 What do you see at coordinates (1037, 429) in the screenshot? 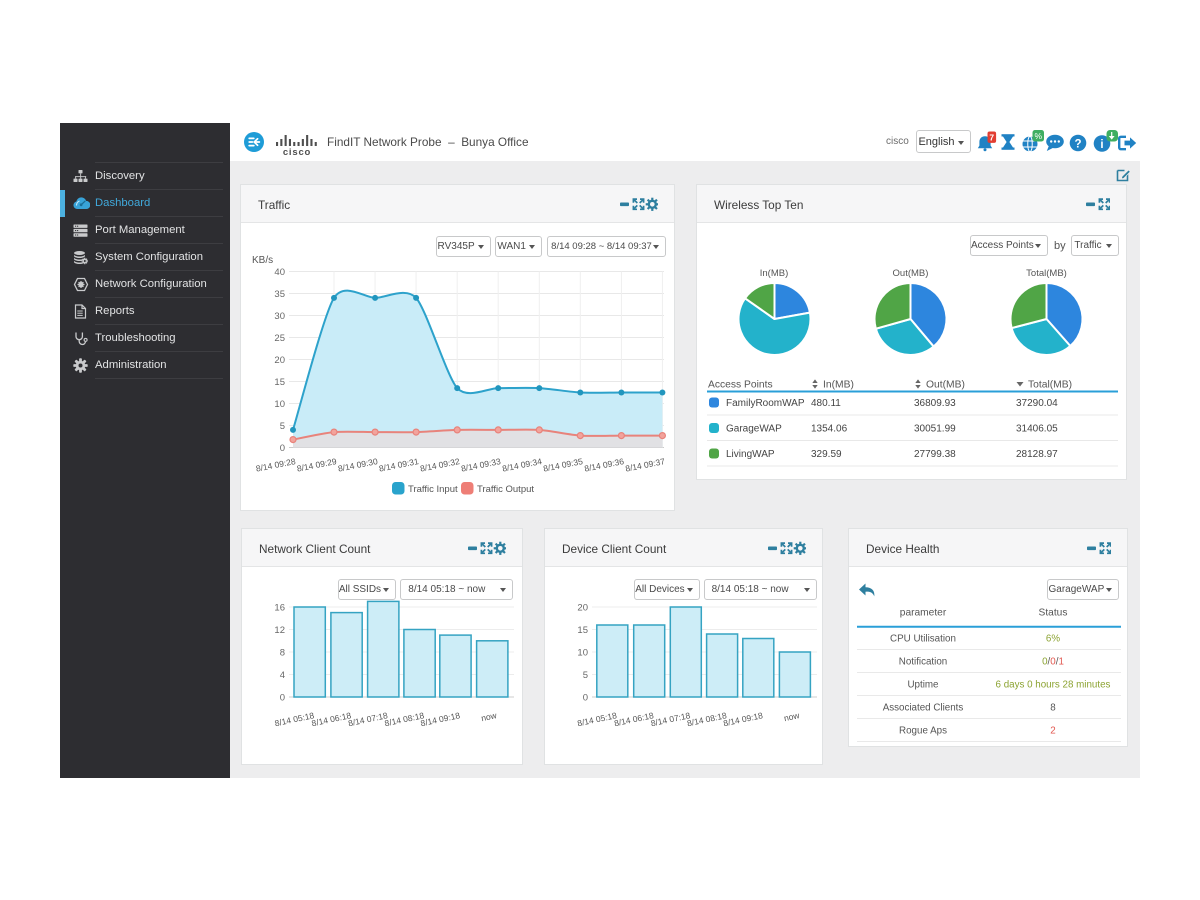
I see `svg-text: 31406.05` at bounding box center [1037, 429].